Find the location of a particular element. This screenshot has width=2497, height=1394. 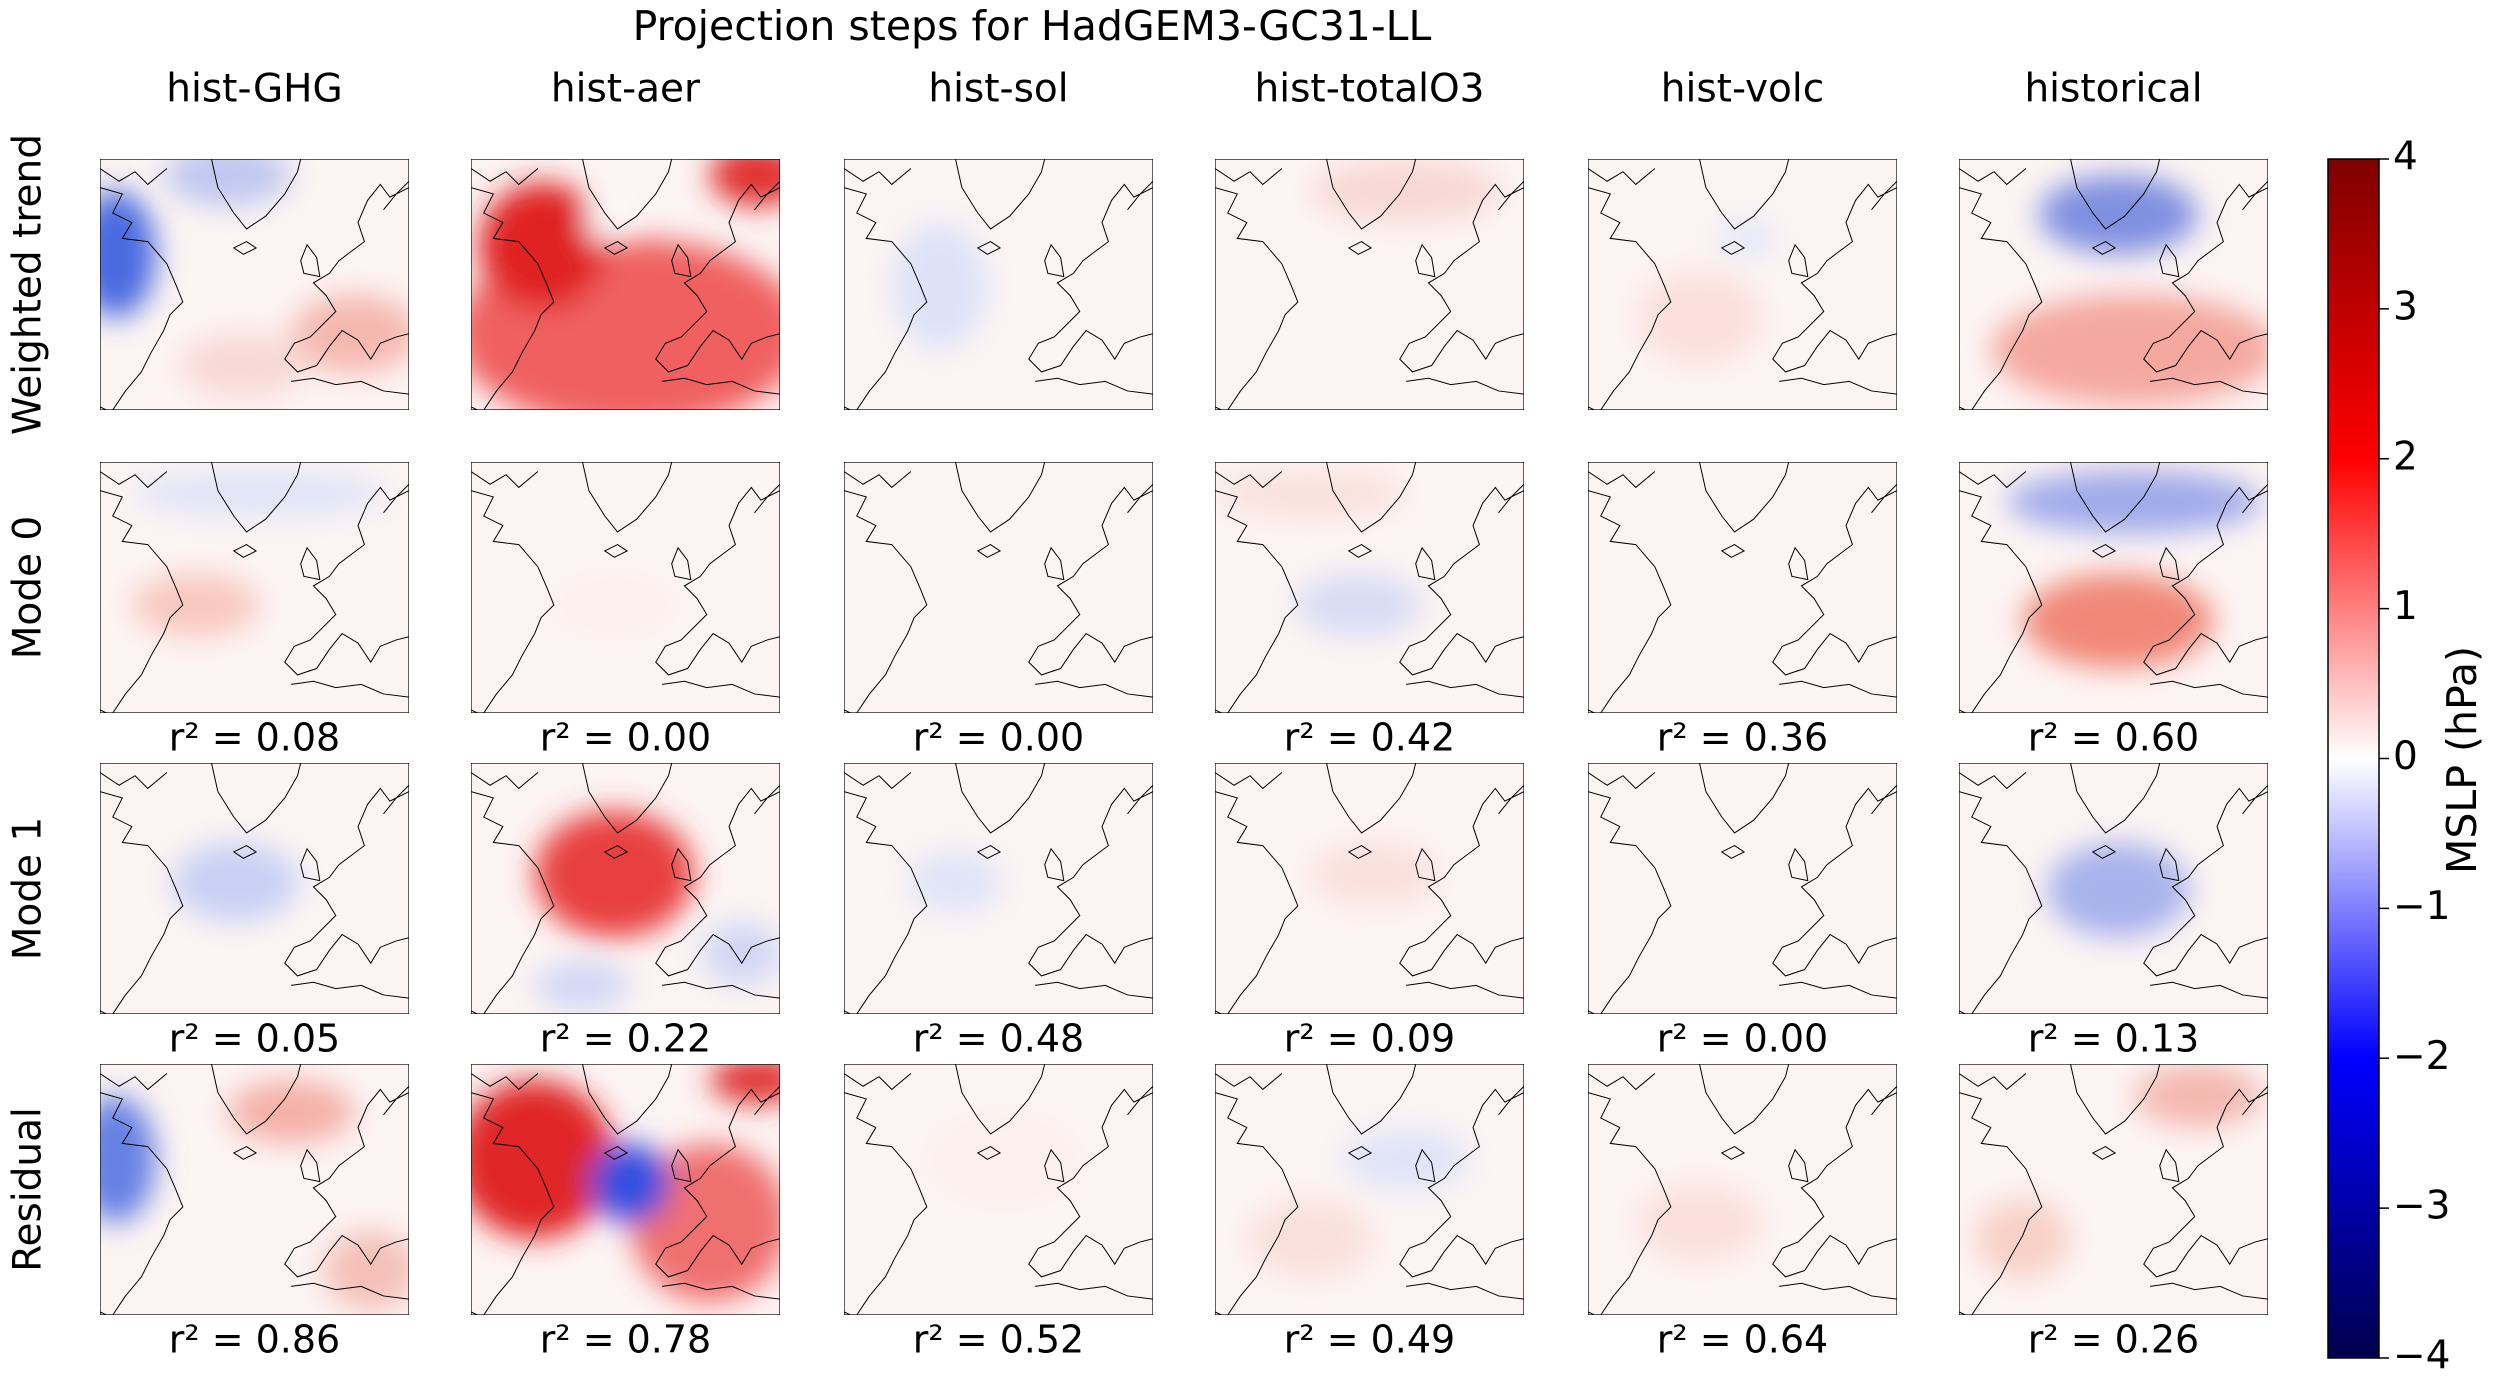

colorbar-tick-label: −3 is located at coordinates (2422, 1206).